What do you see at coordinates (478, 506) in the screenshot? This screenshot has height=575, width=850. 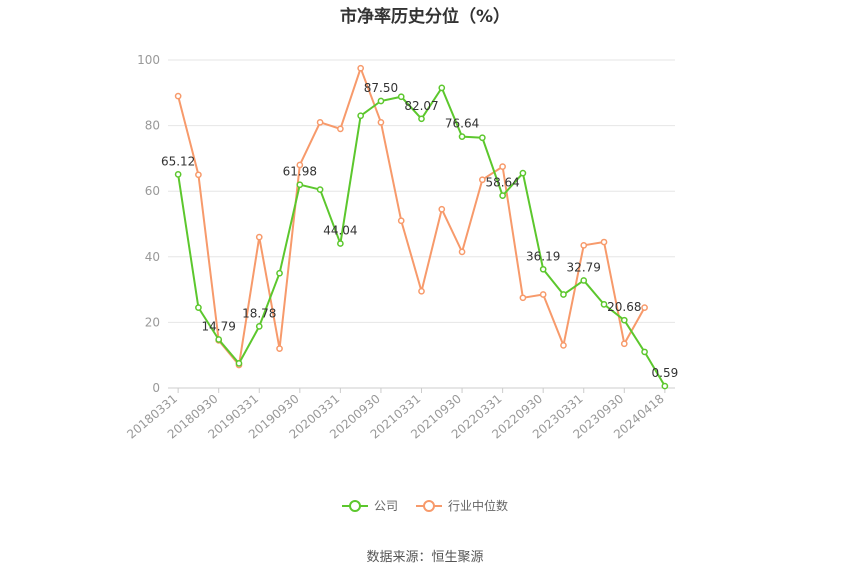 I see `legend-label-industry-median: 行业中位数` at bounding box center [478, 506].